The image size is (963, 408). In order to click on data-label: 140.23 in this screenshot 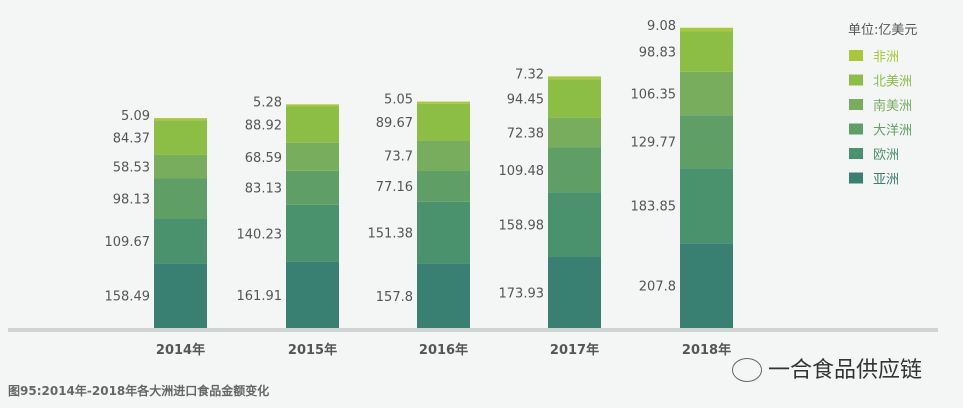, I will do `click(260, 234)`.